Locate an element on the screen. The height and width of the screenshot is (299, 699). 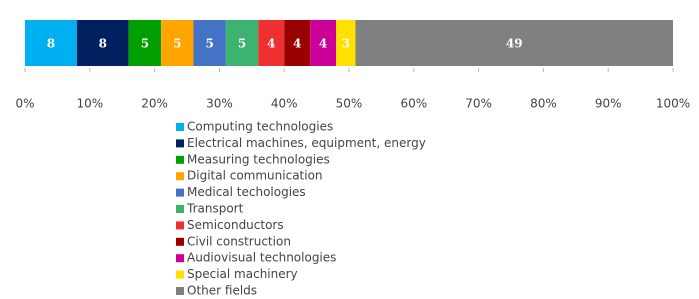
legend-label: Measuring technologies is located at coordinates (258, 159).